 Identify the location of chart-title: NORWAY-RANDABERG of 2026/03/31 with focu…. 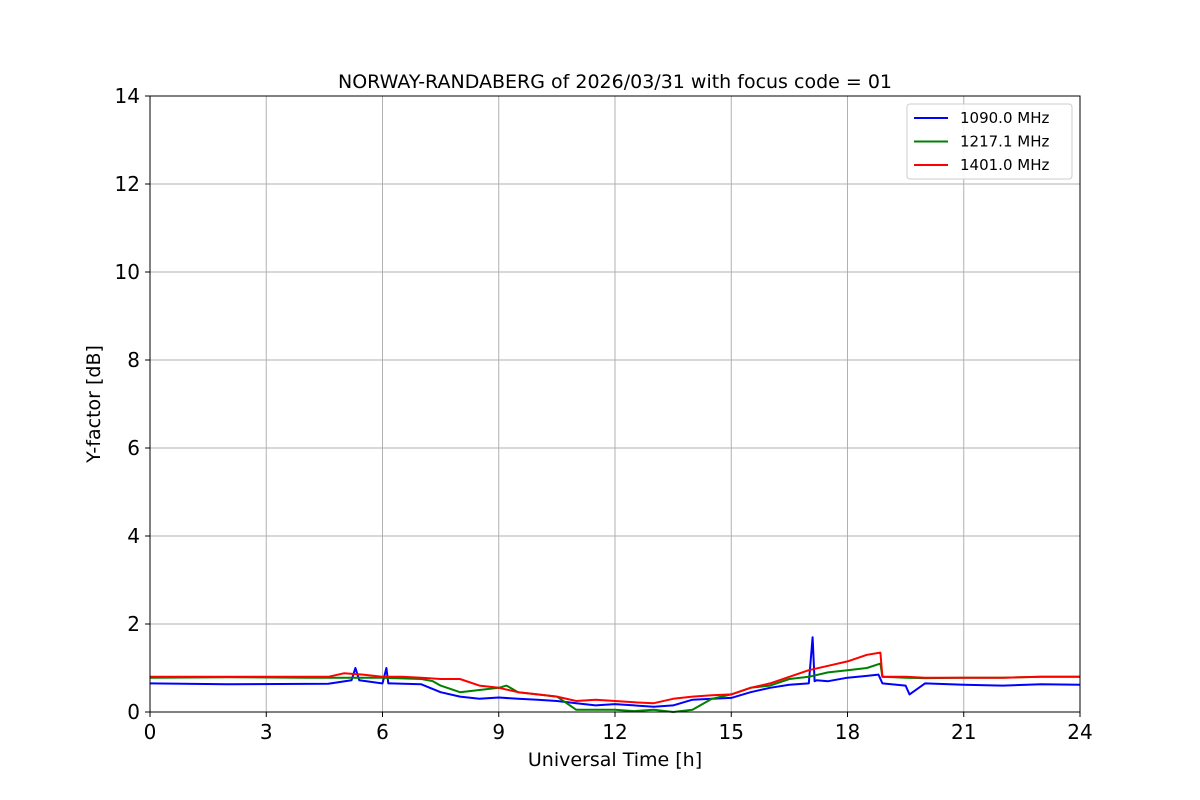
(615, 82).